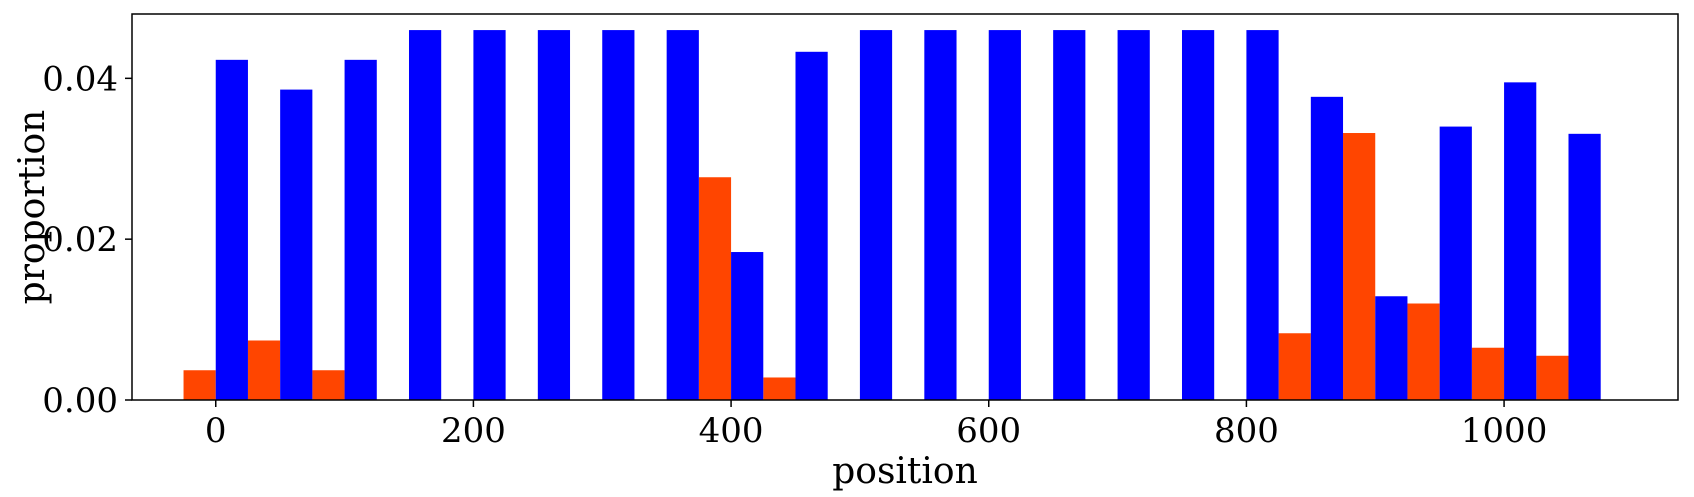  Describe the element at coordinates (1246, 431) in the screenshot. I see `x-tick-label: 800` at that location.